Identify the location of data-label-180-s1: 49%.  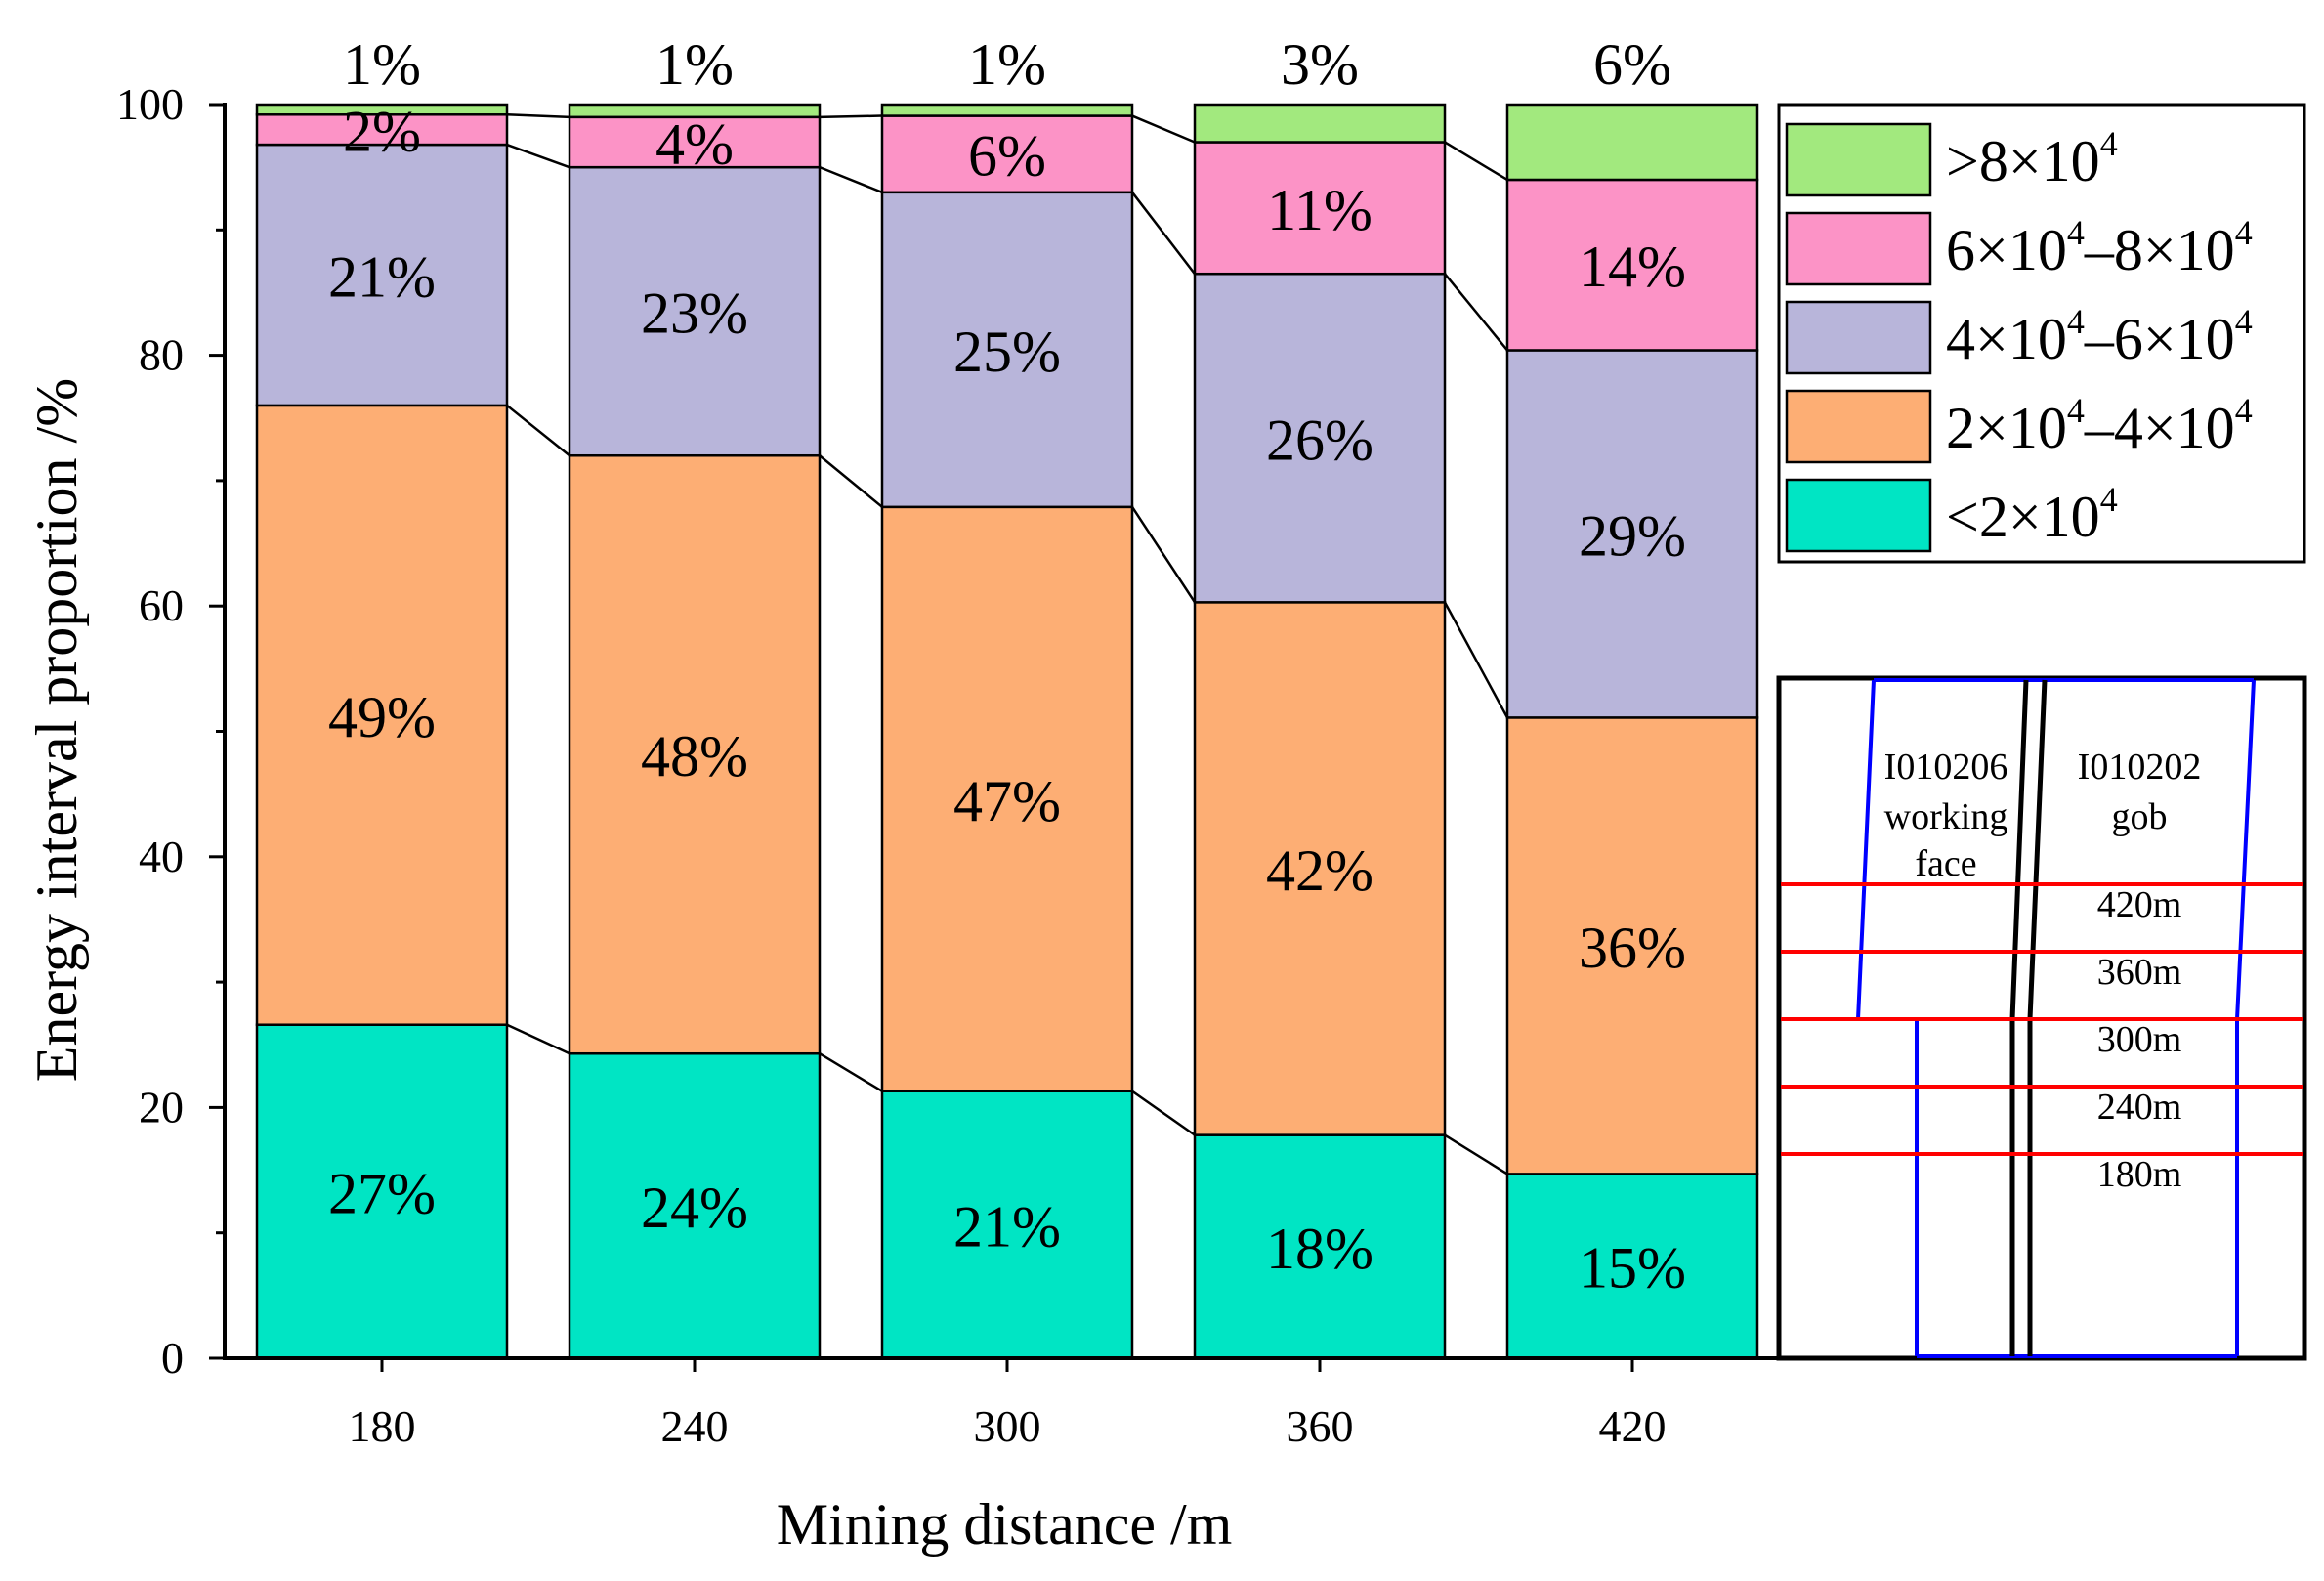
(382, 717).